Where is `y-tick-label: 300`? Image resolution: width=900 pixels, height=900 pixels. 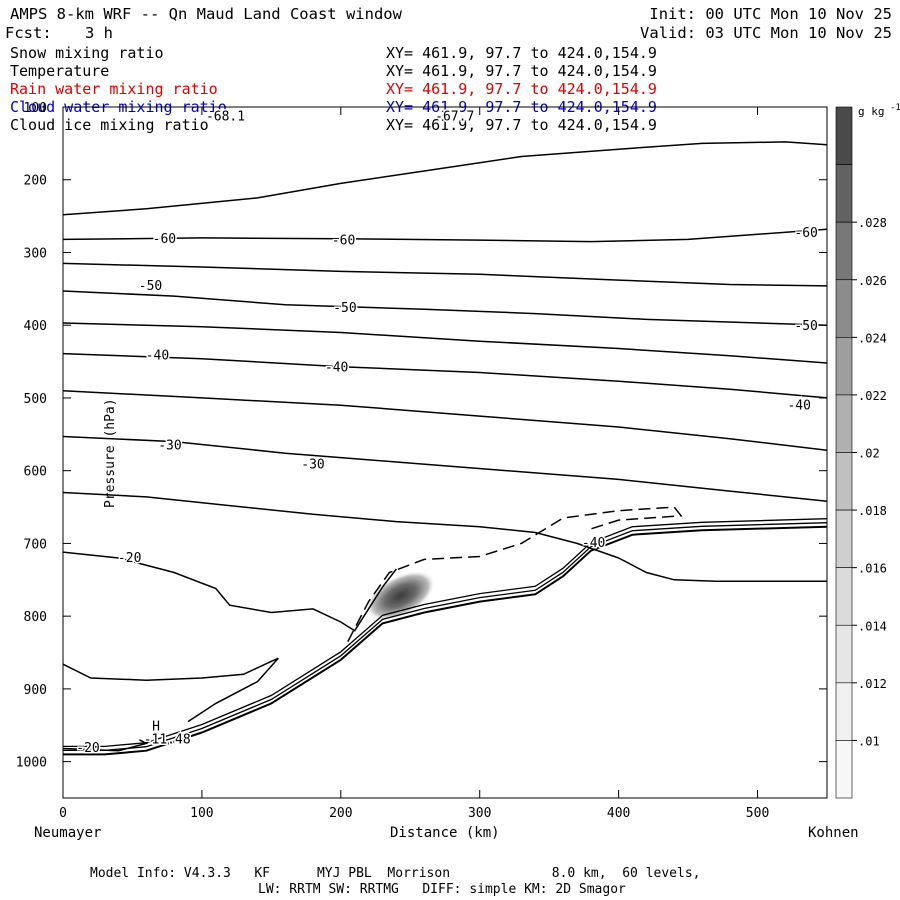 y-tick-label: 300 is located at coordinates (35, 253).